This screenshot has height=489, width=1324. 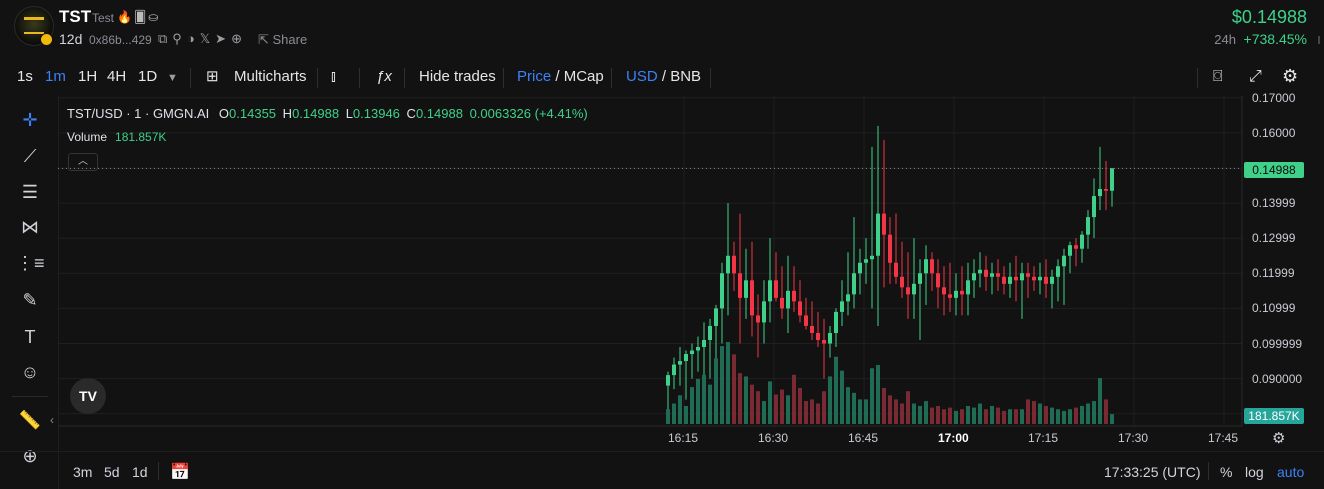 I want to click on interval-1m: 1m, so click(x=55, y=76).